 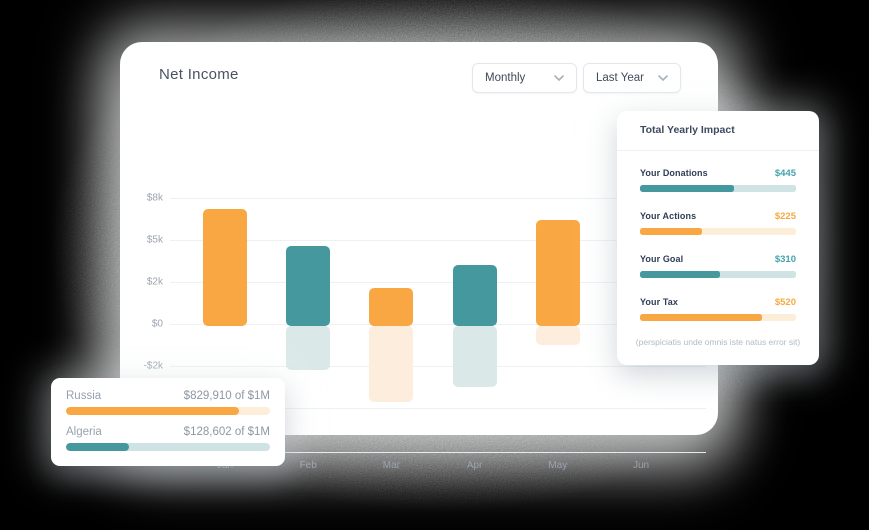 What do you see at coordinates (84, 432) in the screenshot?
I see `country-label: Algeria` at bounding box center [84, 432].